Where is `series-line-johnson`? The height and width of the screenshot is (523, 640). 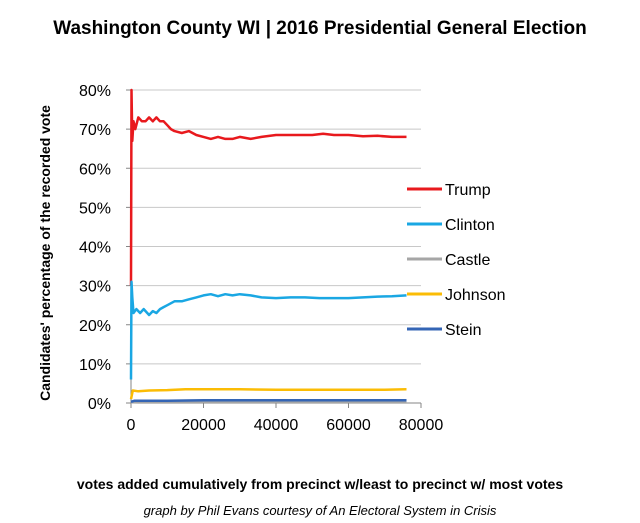 series-line-johnson is located at coordinates (268, 394).